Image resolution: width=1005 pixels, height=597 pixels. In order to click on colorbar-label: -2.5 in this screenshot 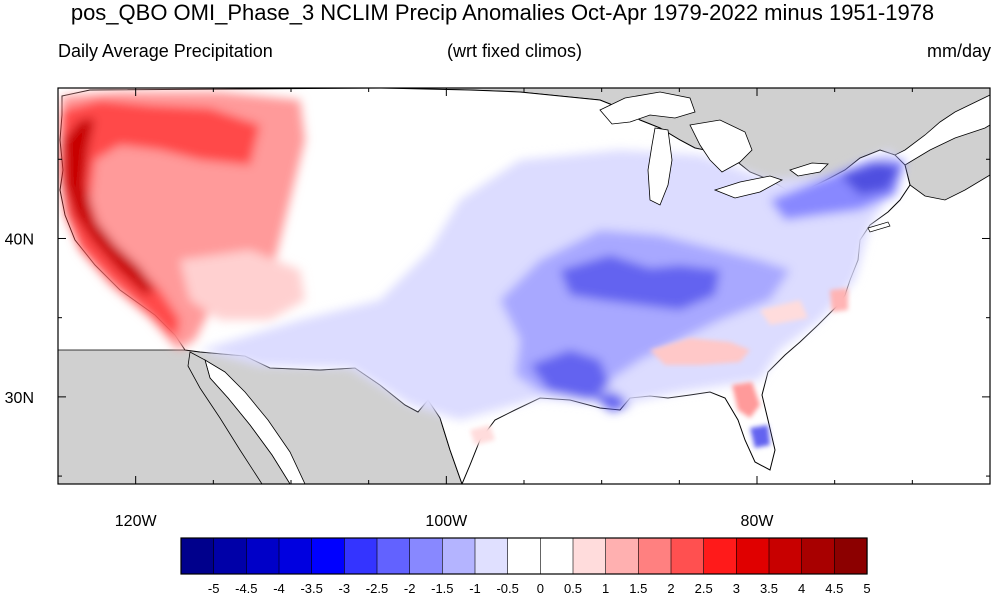, I will do `click(377, 588)`.